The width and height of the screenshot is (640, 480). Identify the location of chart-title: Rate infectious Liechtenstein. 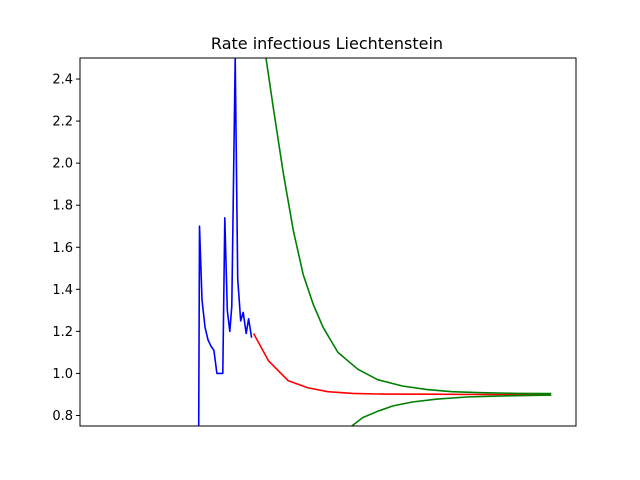
(327, 43).